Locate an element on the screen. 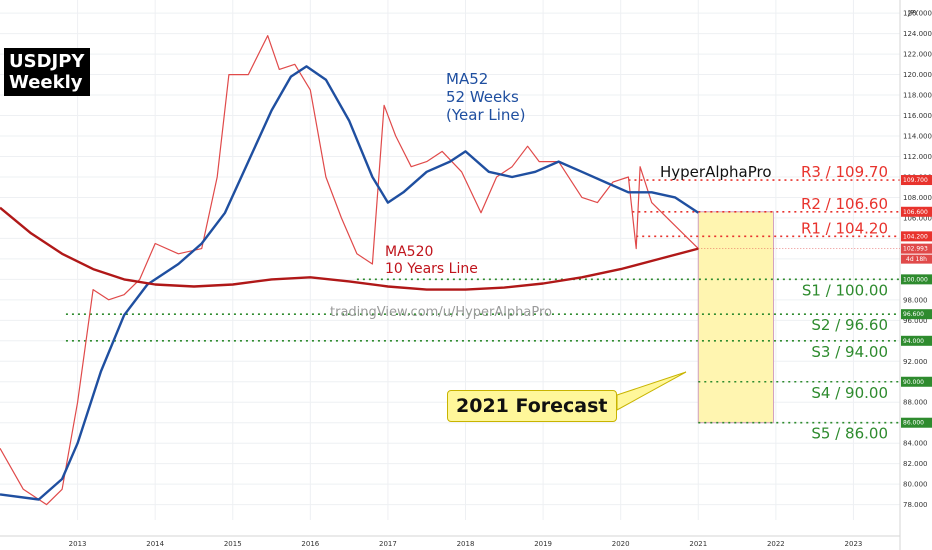 This screenshot has height=550, width=932. ma520-annotation-line: MA520 is located at coordinates (409, 252).